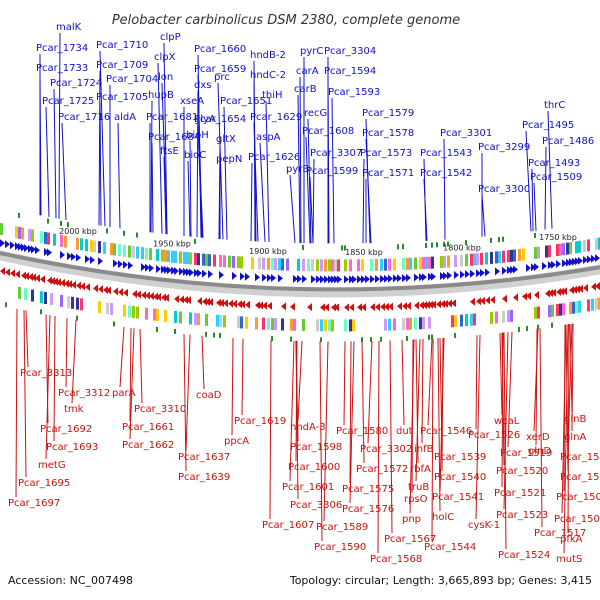 This screenshot has width=600, height=600. I want to click on gene-label-mutS: mutS, so click(569, 559).